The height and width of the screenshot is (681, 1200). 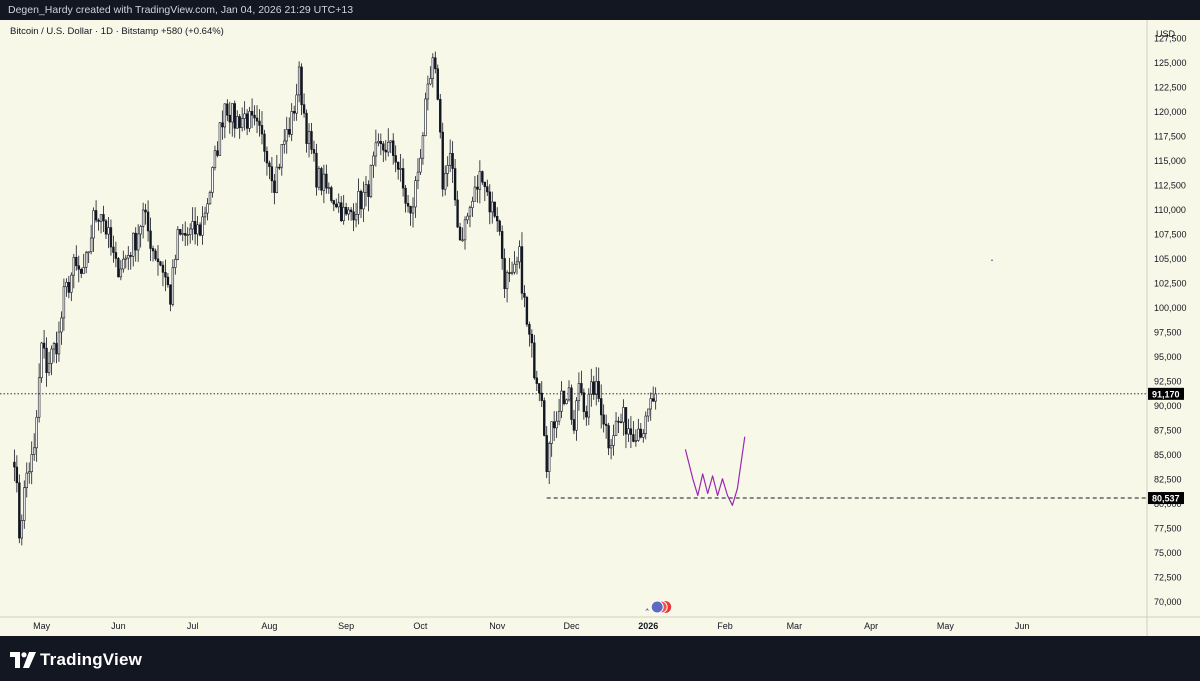 I want to click on price-tick-label: 97,500, so click(x=1168, y=332).